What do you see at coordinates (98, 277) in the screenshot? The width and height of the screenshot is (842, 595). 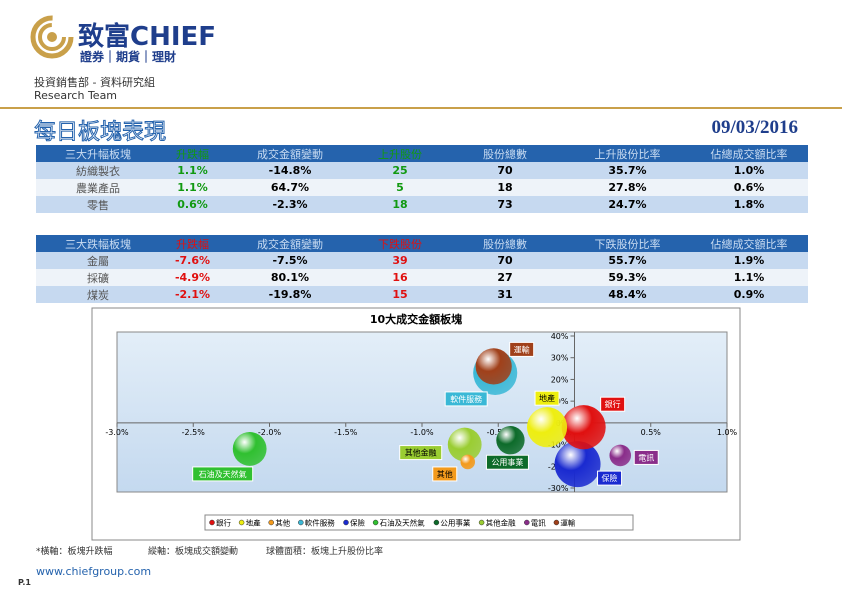 I see `table-cell: 採礦` at bounding box center [98, 277].